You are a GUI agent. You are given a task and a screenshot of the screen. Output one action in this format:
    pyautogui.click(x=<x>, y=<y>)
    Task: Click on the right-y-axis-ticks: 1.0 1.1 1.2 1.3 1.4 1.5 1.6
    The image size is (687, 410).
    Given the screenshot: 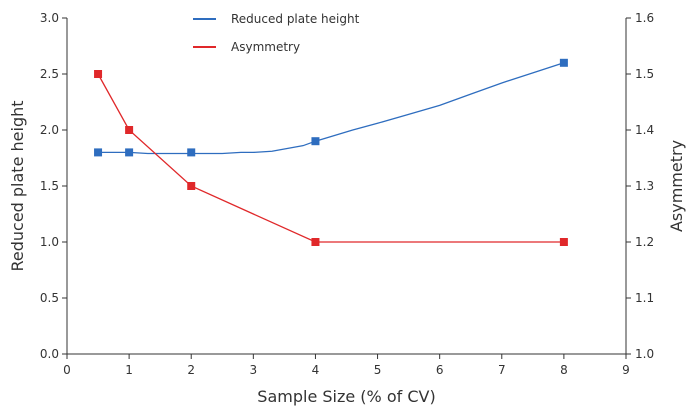 What is the action you would take?
    pyautogui.click(x=640, y=186)
    